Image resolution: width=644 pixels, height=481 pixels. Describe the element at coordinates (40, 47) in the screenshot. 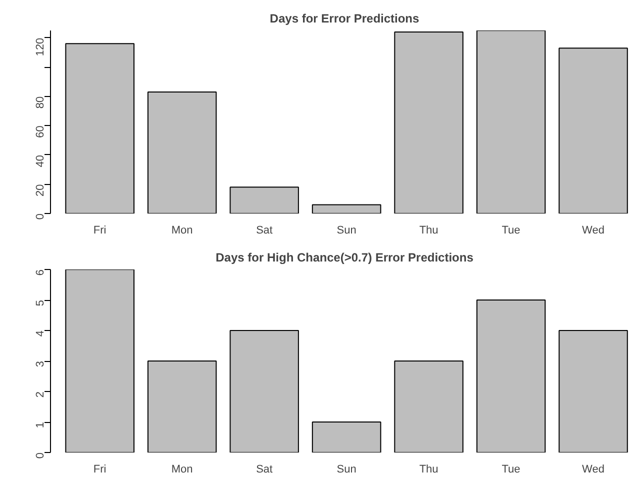

I see `y-tick-label: 120` at that location.